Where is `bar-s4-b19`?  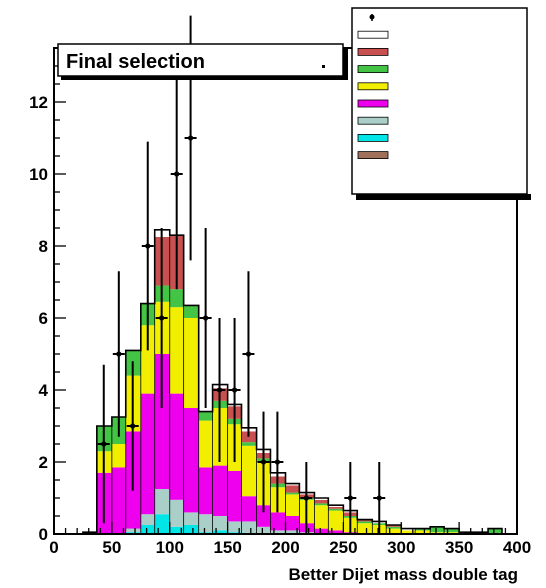 bar-s4-b19 is located at coordinates (336, 509).